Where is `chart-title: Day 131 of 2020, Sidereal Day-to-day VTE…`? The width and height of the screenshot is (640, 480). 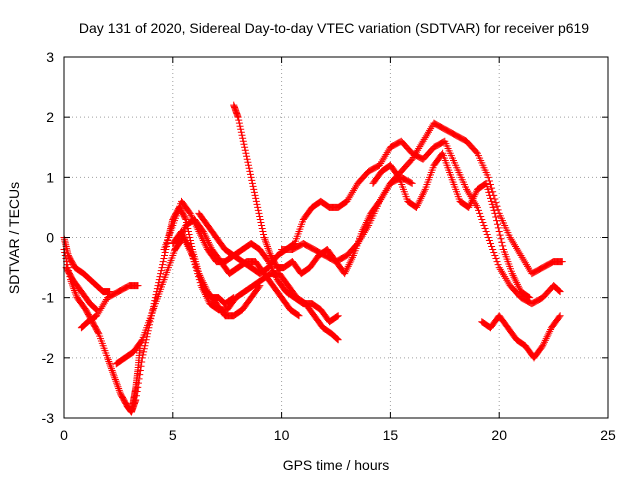 chart-title: Day 131 of 2020, Sidereal Day-to-day VTE… is located at coordinates (334, 28).